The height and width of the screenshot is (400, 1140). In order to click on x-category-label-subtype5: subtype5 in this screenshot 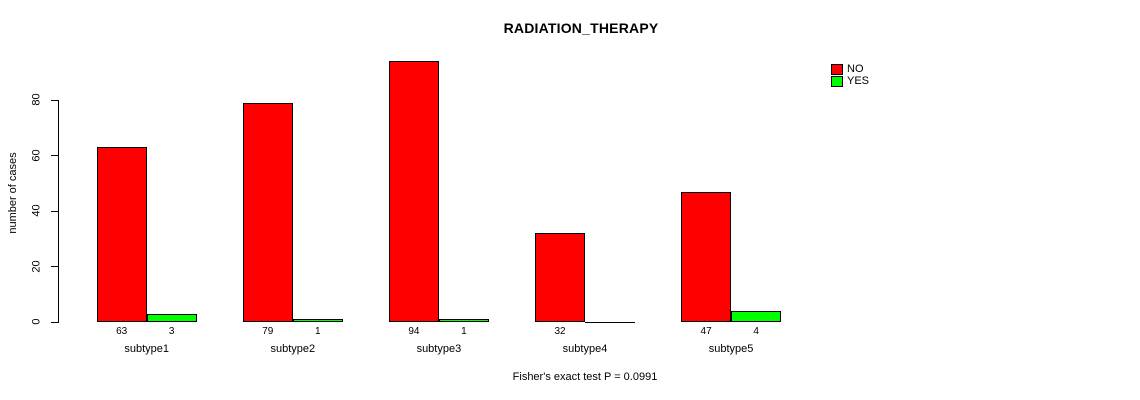, I will do `click(731, 349)`.